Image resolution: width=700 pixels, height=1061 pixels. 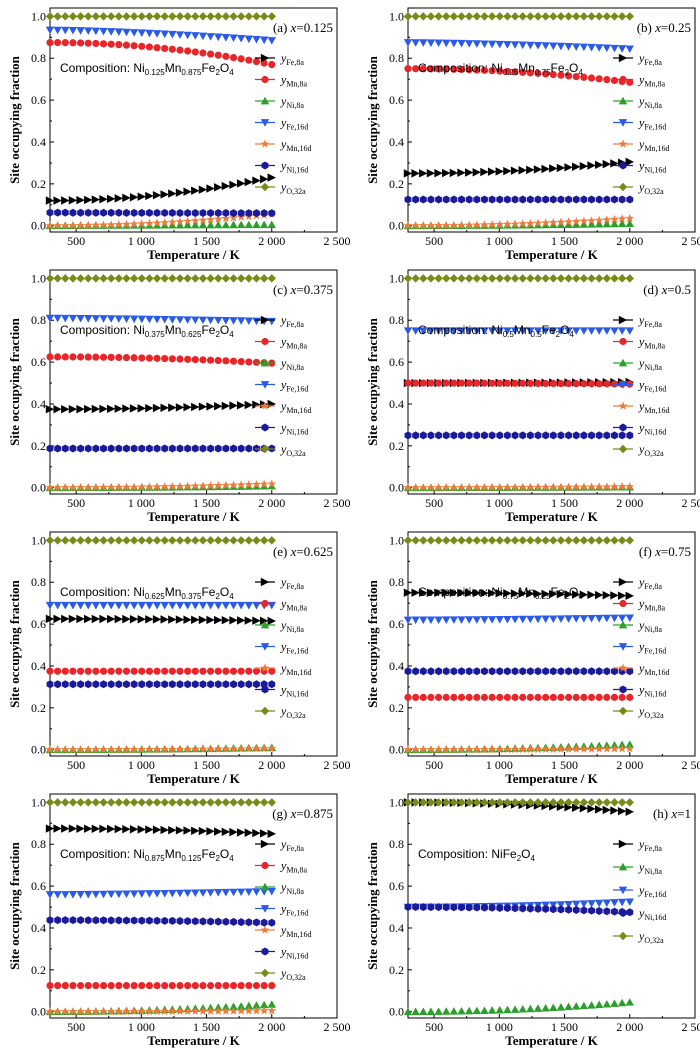 What do you see at coordinates (652, 648) in the screenshot?
I see `legend-label: yFe,16d` at bounding box center [652, 648].